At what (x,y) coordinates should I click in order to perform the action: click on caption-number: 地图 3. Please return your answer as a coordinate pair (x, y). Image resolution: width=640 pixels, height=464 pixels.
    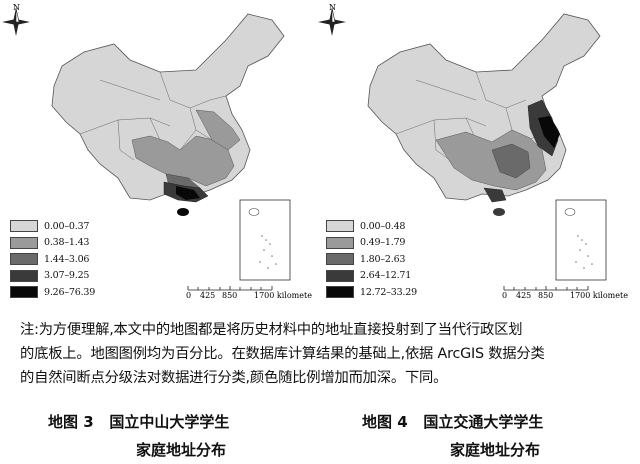
    Looking at the image, I should click on (71, 422).